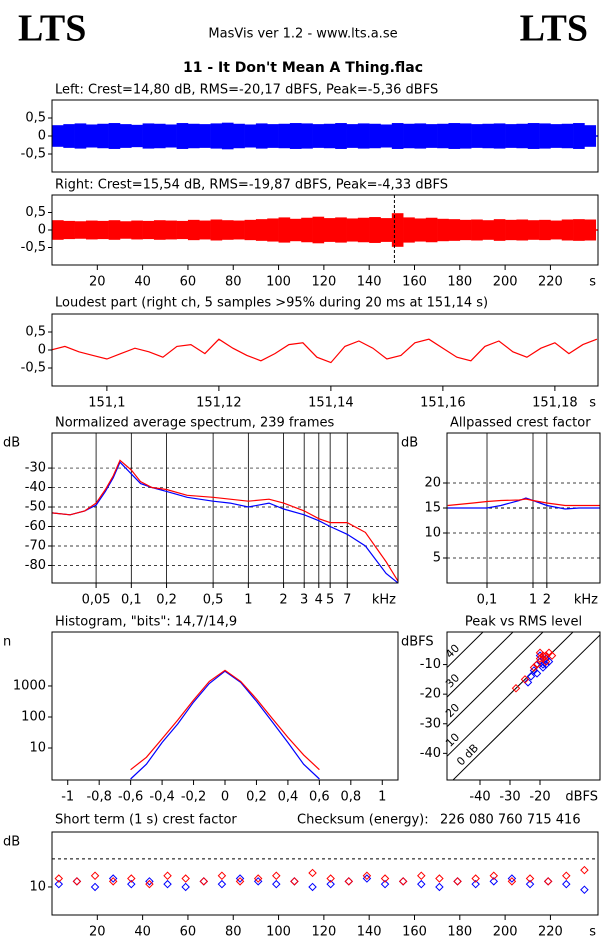 This screenshot has width=606, height=946. Describe the element at coordinates (592, 282) in the screenshot. I see `x-unit: s` at that location.